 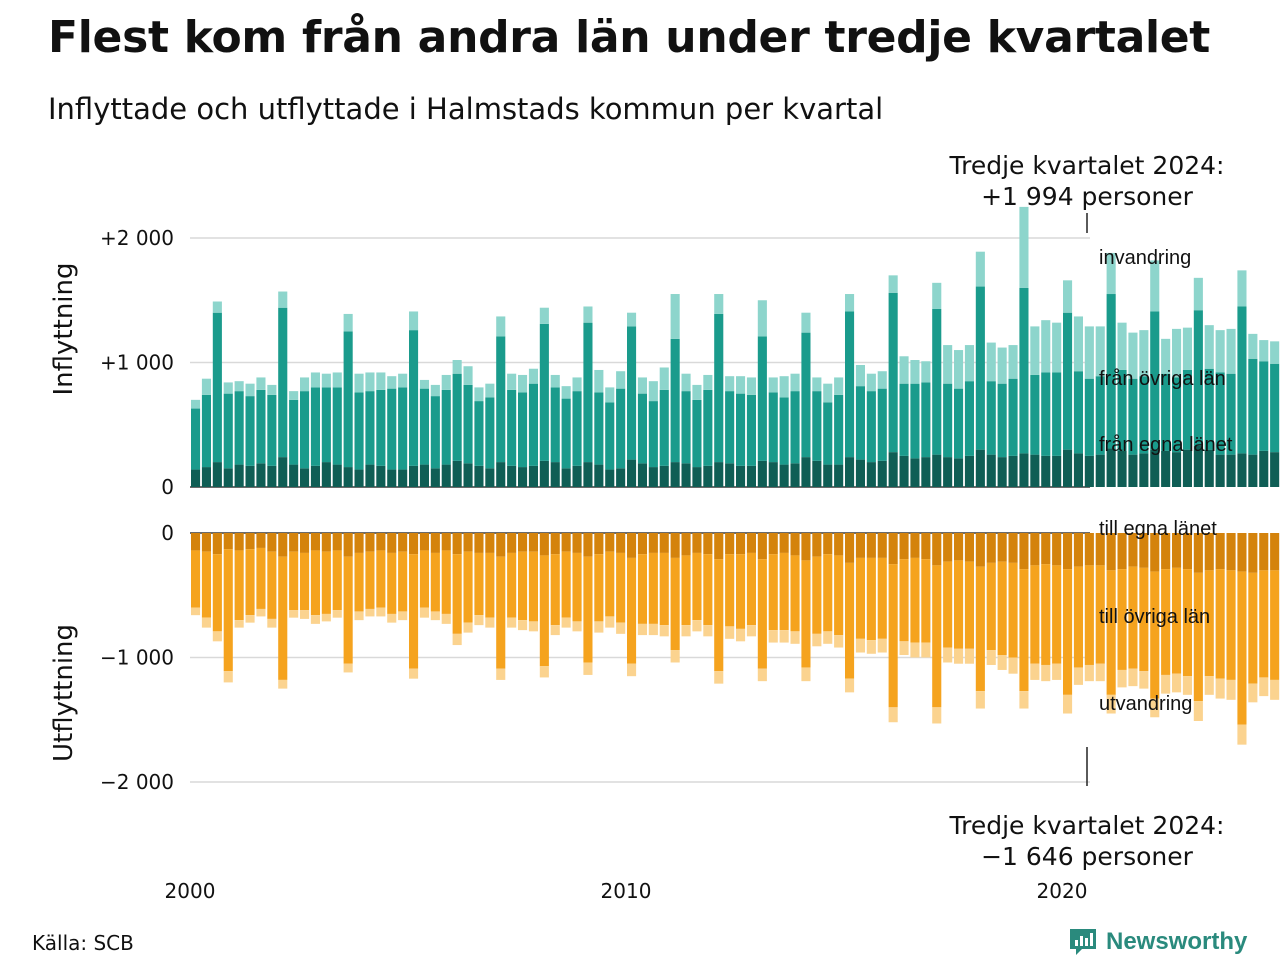 What do you see at coordinates (1062, 891) in the screenshot?
I see `x-tick-label: 2020` at bounding box center [1062, 891].